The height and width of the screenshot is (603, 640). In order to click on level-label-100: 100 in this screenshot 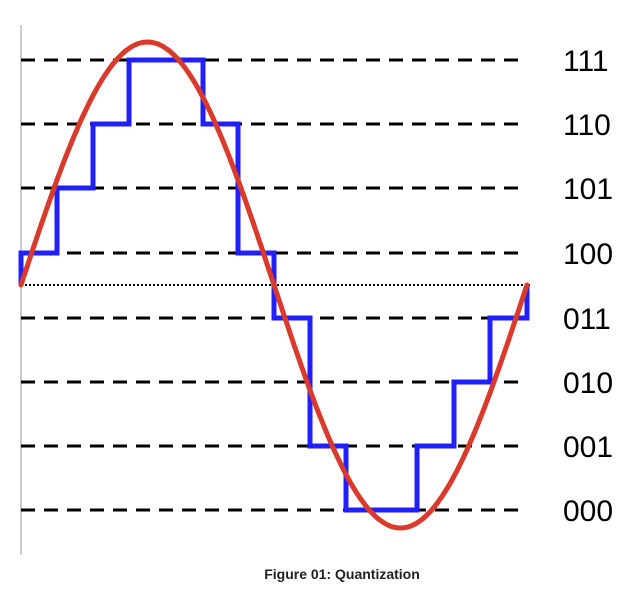, I will do `click(588, 254)`.